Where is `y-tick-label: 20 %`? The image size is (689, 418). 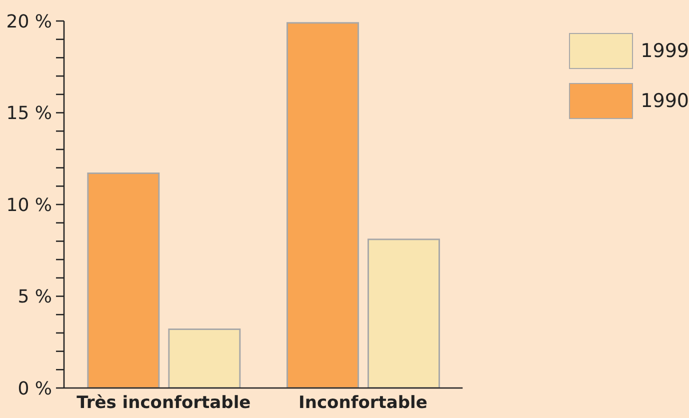
y-tick-label: 20 % is located at coordinates (29, 21).